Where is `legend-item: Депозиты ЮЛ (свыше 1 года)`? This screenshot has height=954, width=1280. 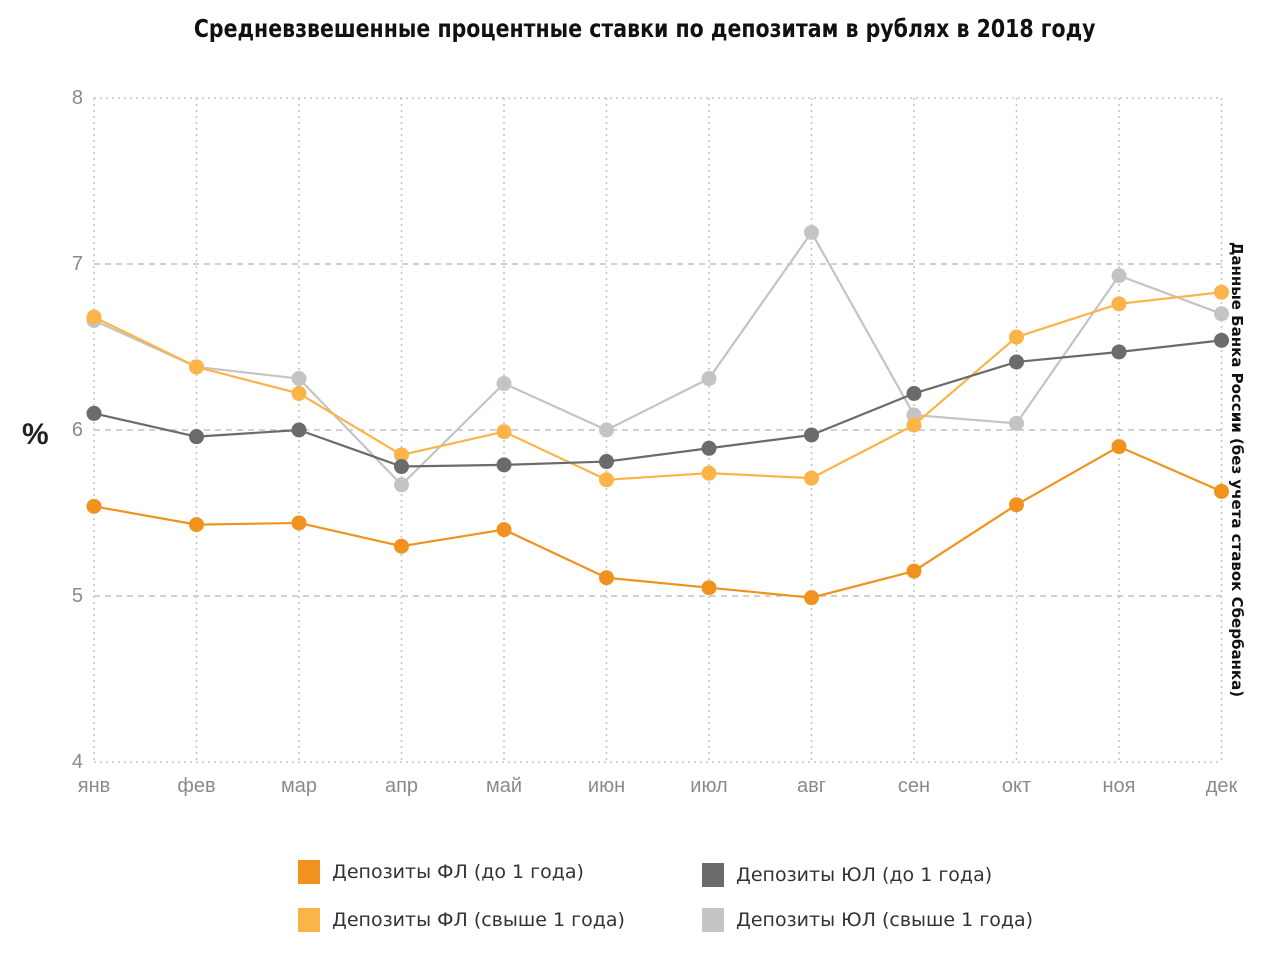
legend-item: Депозиты ЮЛ (свыше 1 года) is located at coordinates (867, 920).